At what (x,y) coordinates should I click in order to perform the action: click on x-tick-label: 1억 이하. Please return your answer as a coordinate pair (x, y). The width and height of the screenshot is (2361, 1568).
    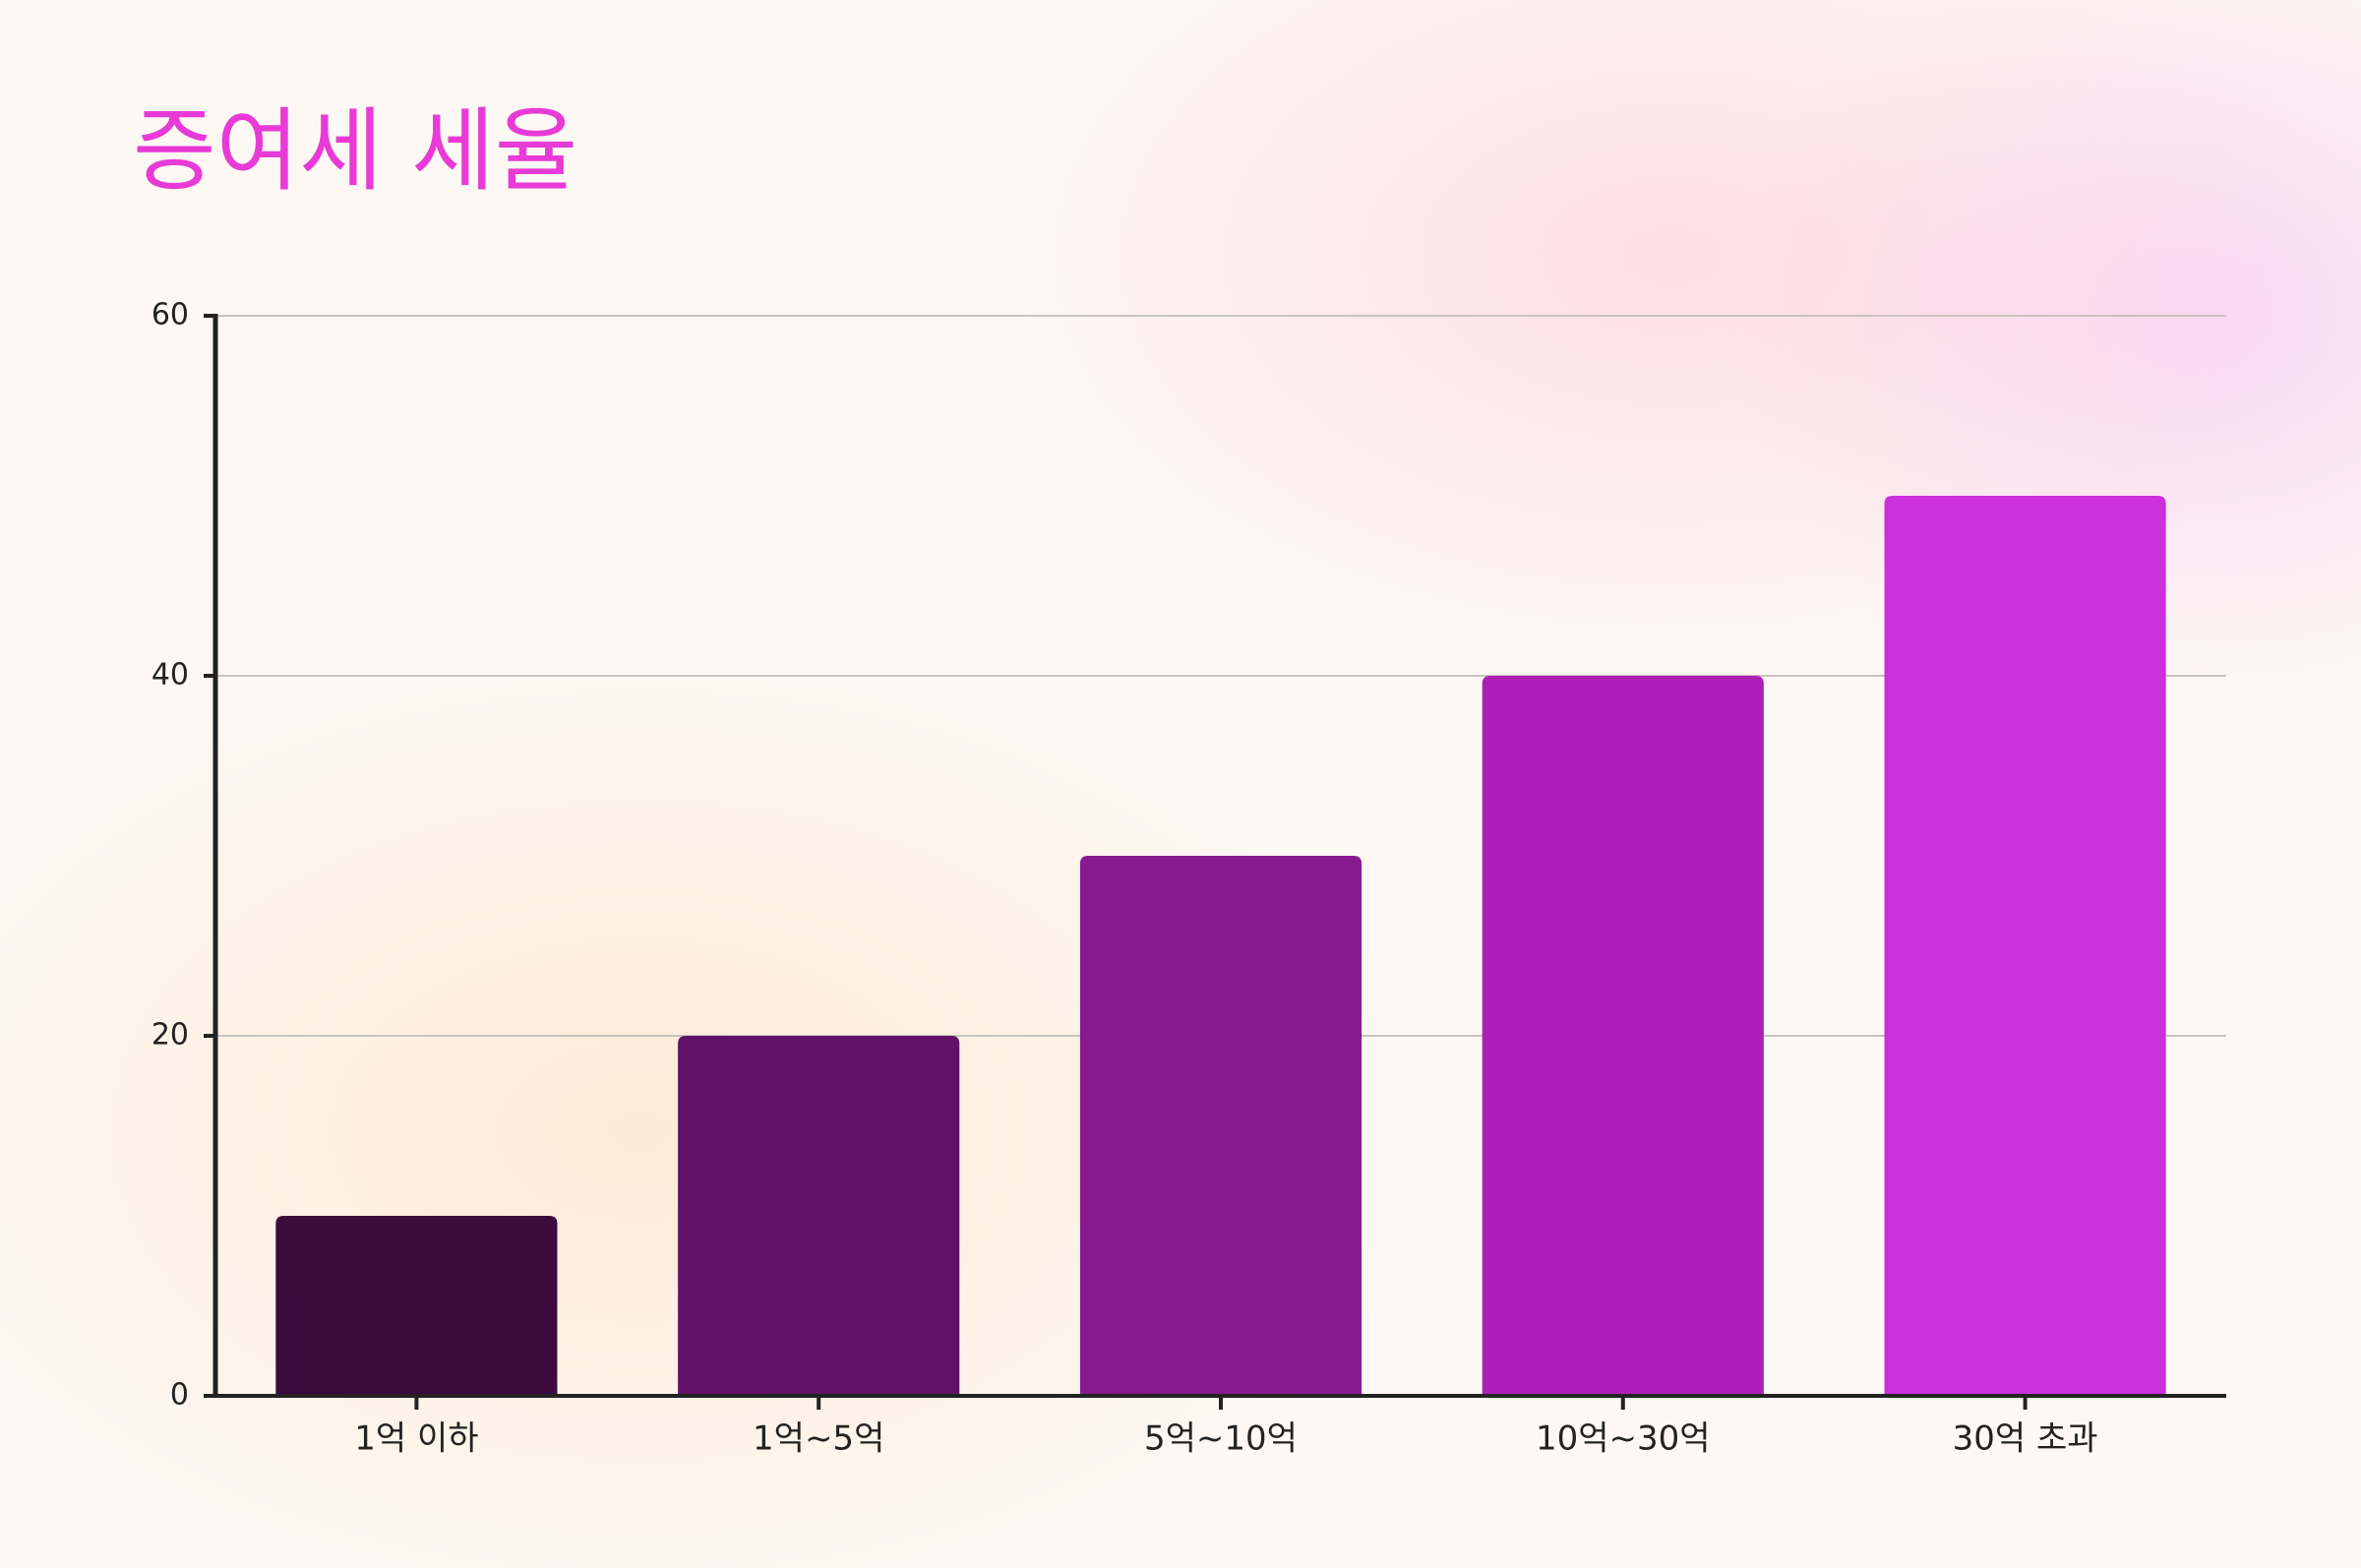
    Looking at the image, I should click on (416, 1439).